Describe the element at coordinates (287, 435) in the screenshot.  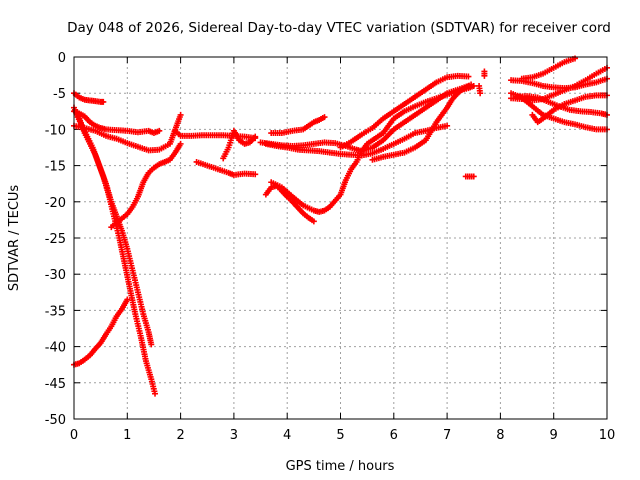
I see `x-tick-label: 4` at that location.